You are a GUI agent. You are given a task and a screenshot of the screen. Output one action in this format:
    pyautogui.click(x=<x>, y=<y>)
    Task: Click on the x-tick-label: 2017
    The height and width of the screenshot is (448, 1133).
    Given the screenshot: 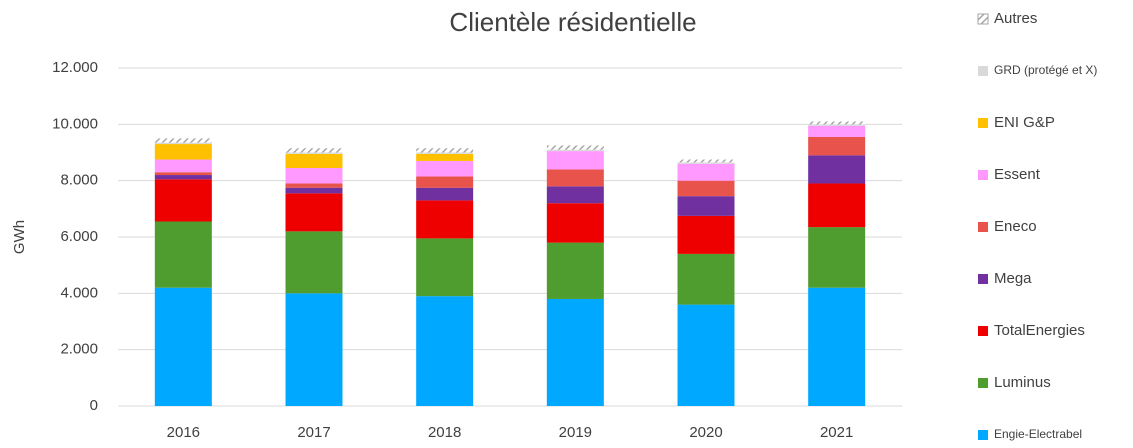 What is the action you would take?
    pyautogui.click(x=313, y=432)
    